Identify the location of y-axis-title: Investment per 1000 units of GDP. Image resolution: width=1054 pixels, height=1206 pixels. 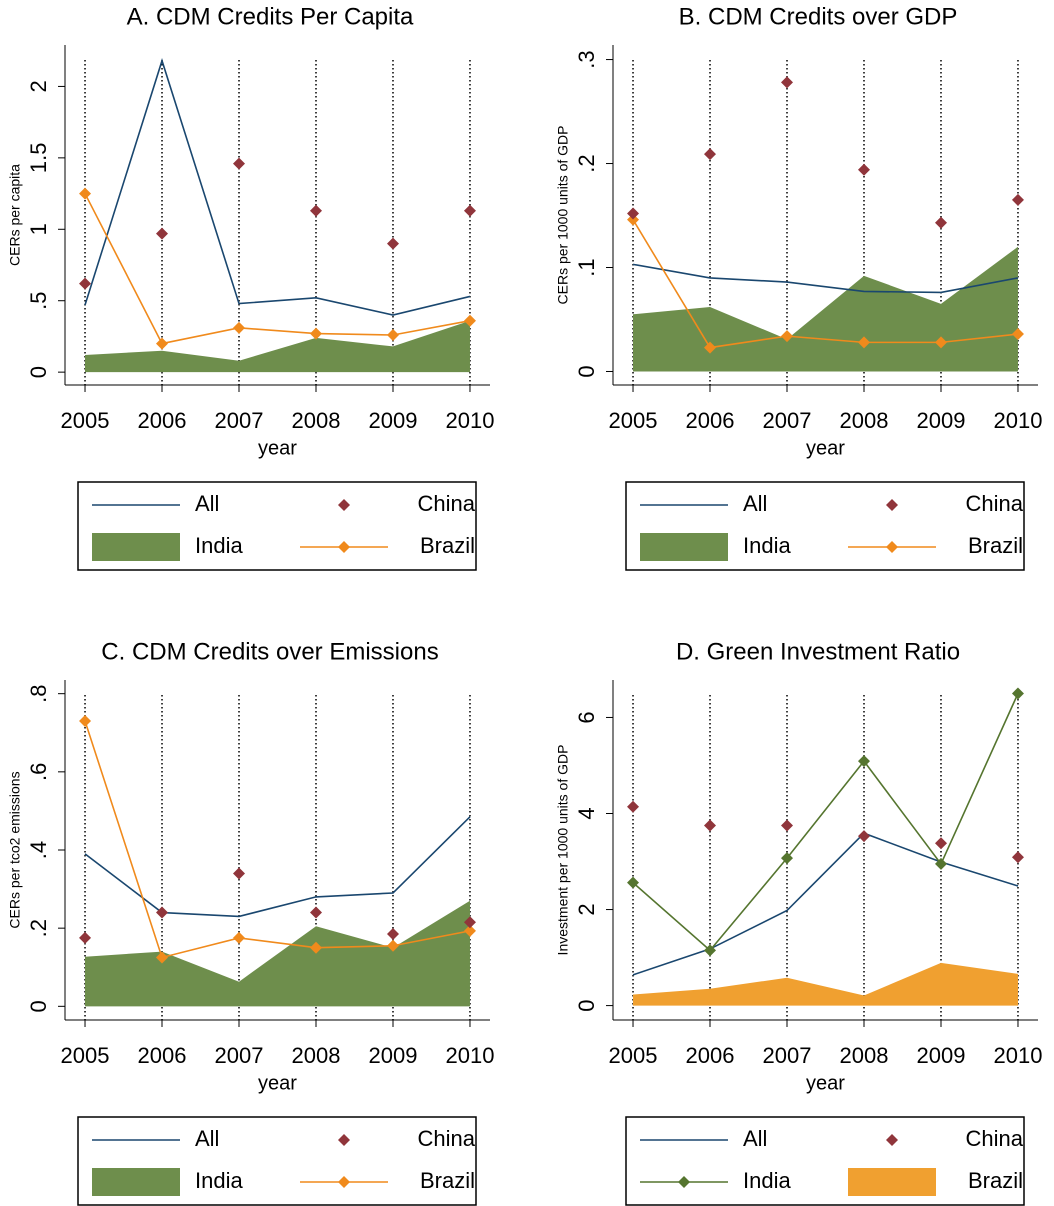
(563, 850).